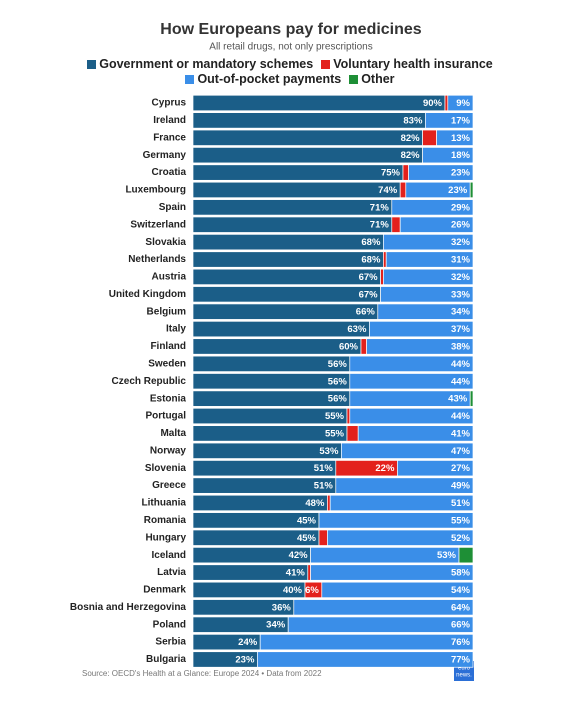  What do you see at coordinates (173, 433) in the screenshot?
I see `y-tick-label: Malta` at bounding box center [173, 433].